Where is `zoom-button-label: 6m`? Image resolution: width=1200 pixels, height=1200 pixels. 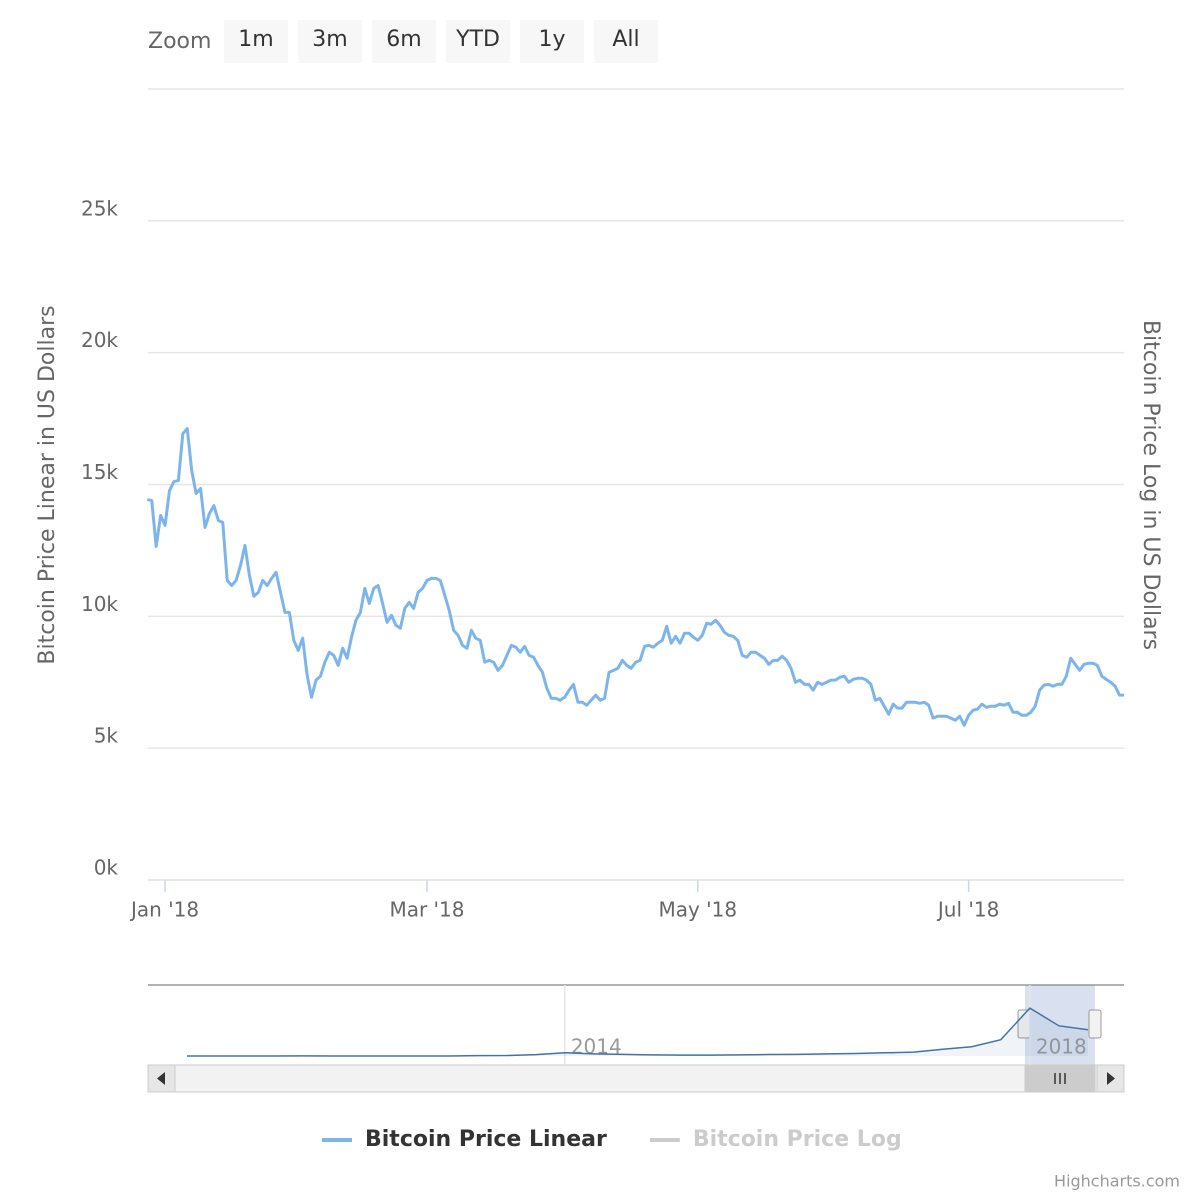 zoom-button-label: 6m is located at coordinates (403, 39).